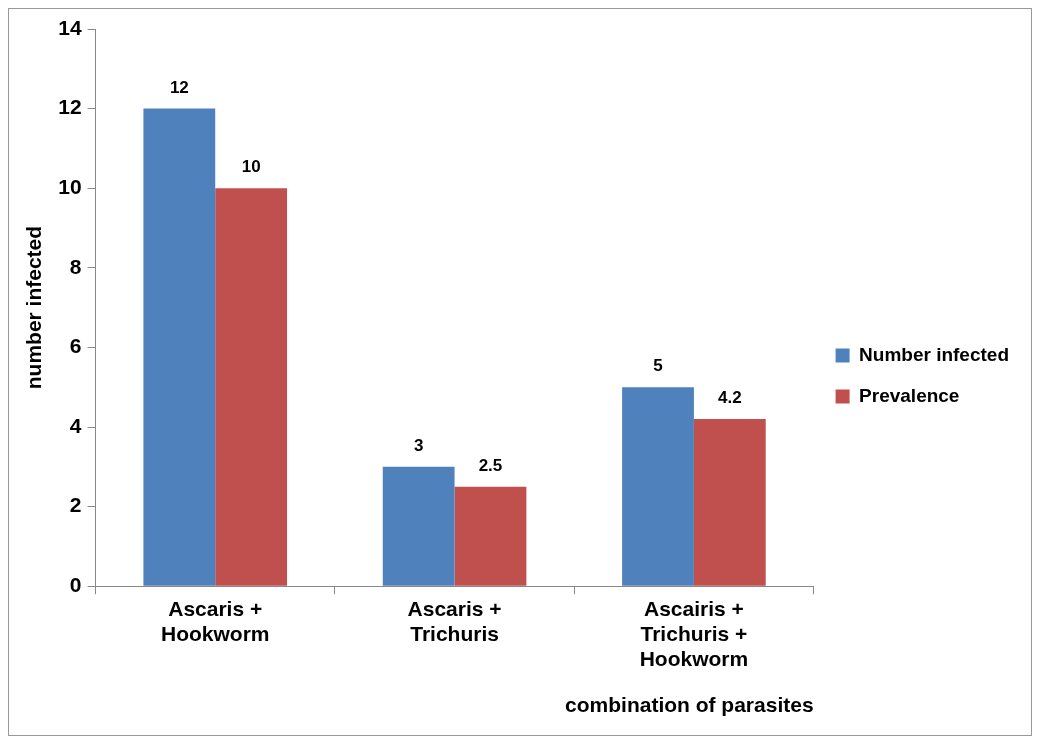 This screenshot has width=1040, height=744. I want to click on data-label: 5, so click(658, 366).